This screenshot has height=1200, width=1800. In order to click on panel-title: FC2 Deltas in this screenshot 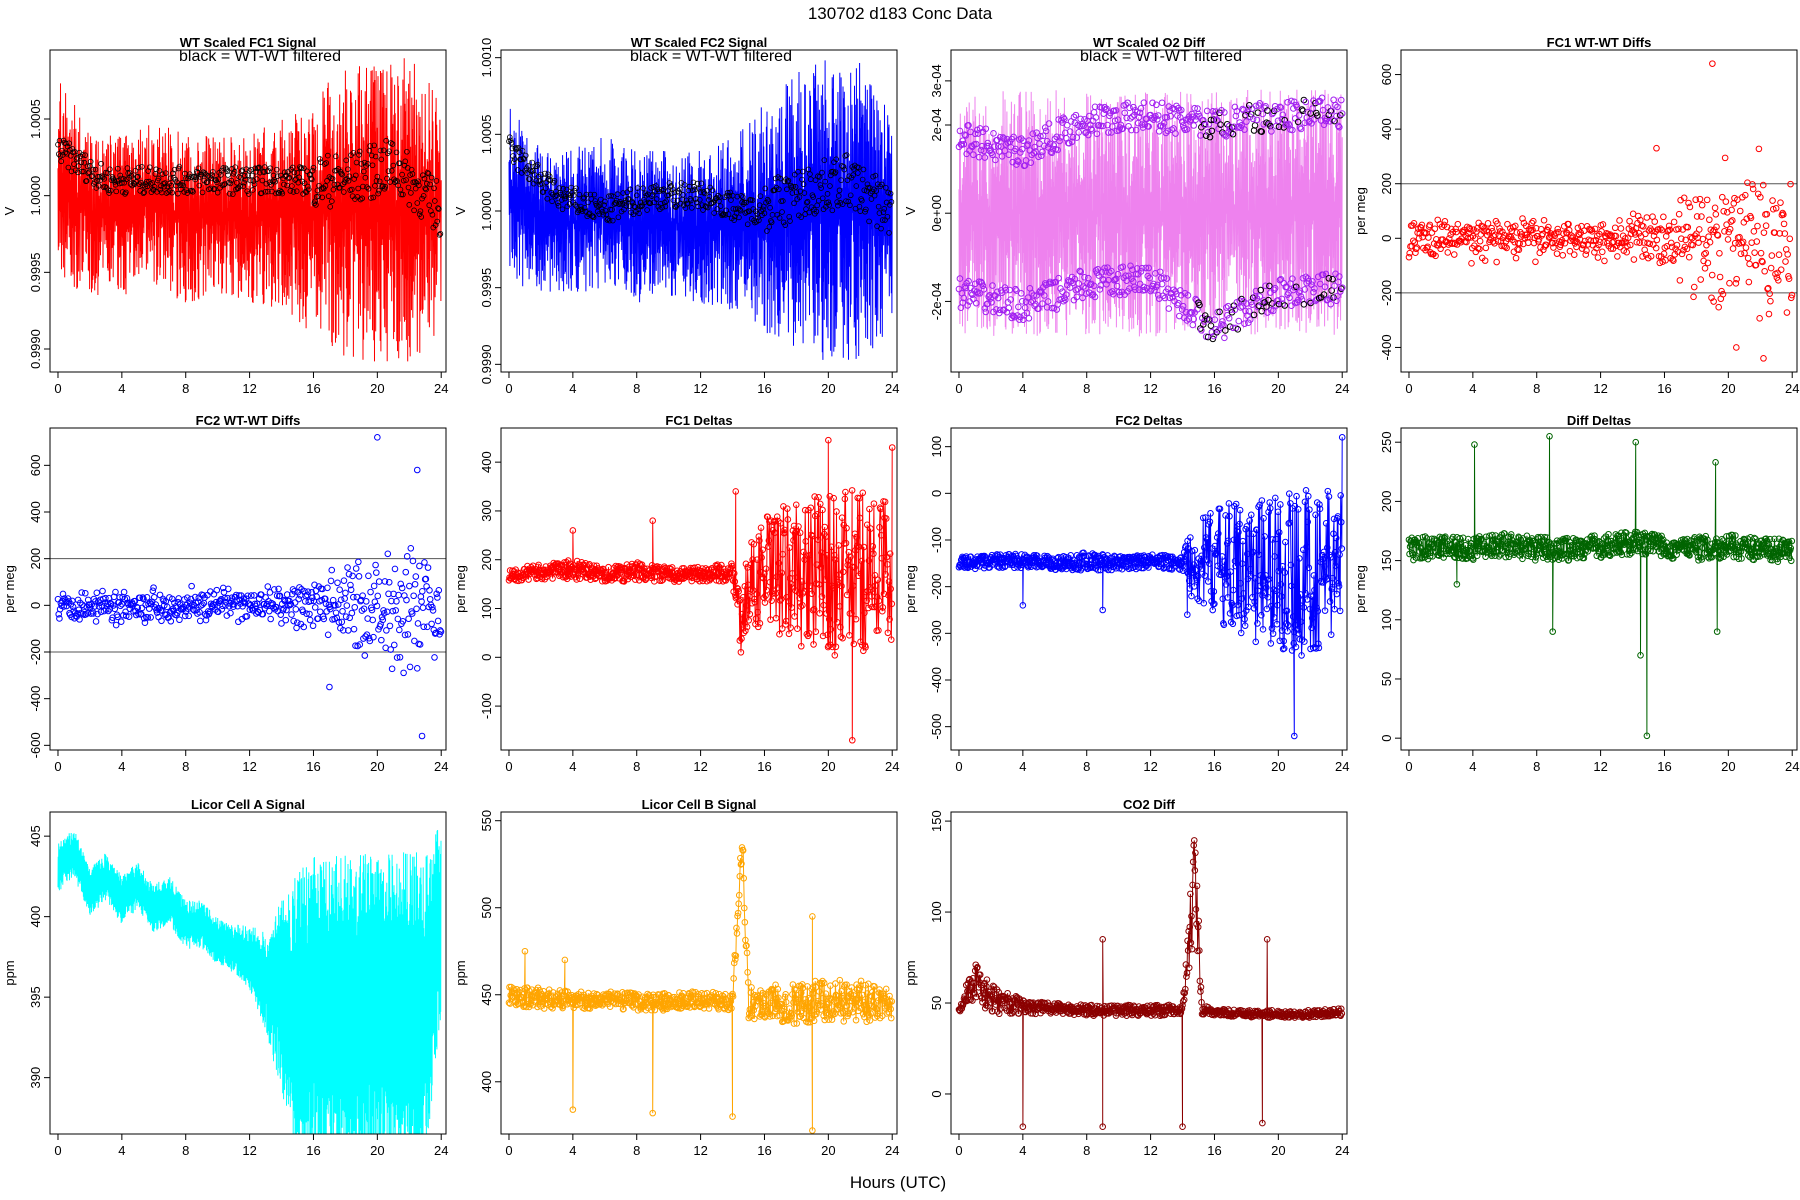, I will do `click(1148, 420)`.